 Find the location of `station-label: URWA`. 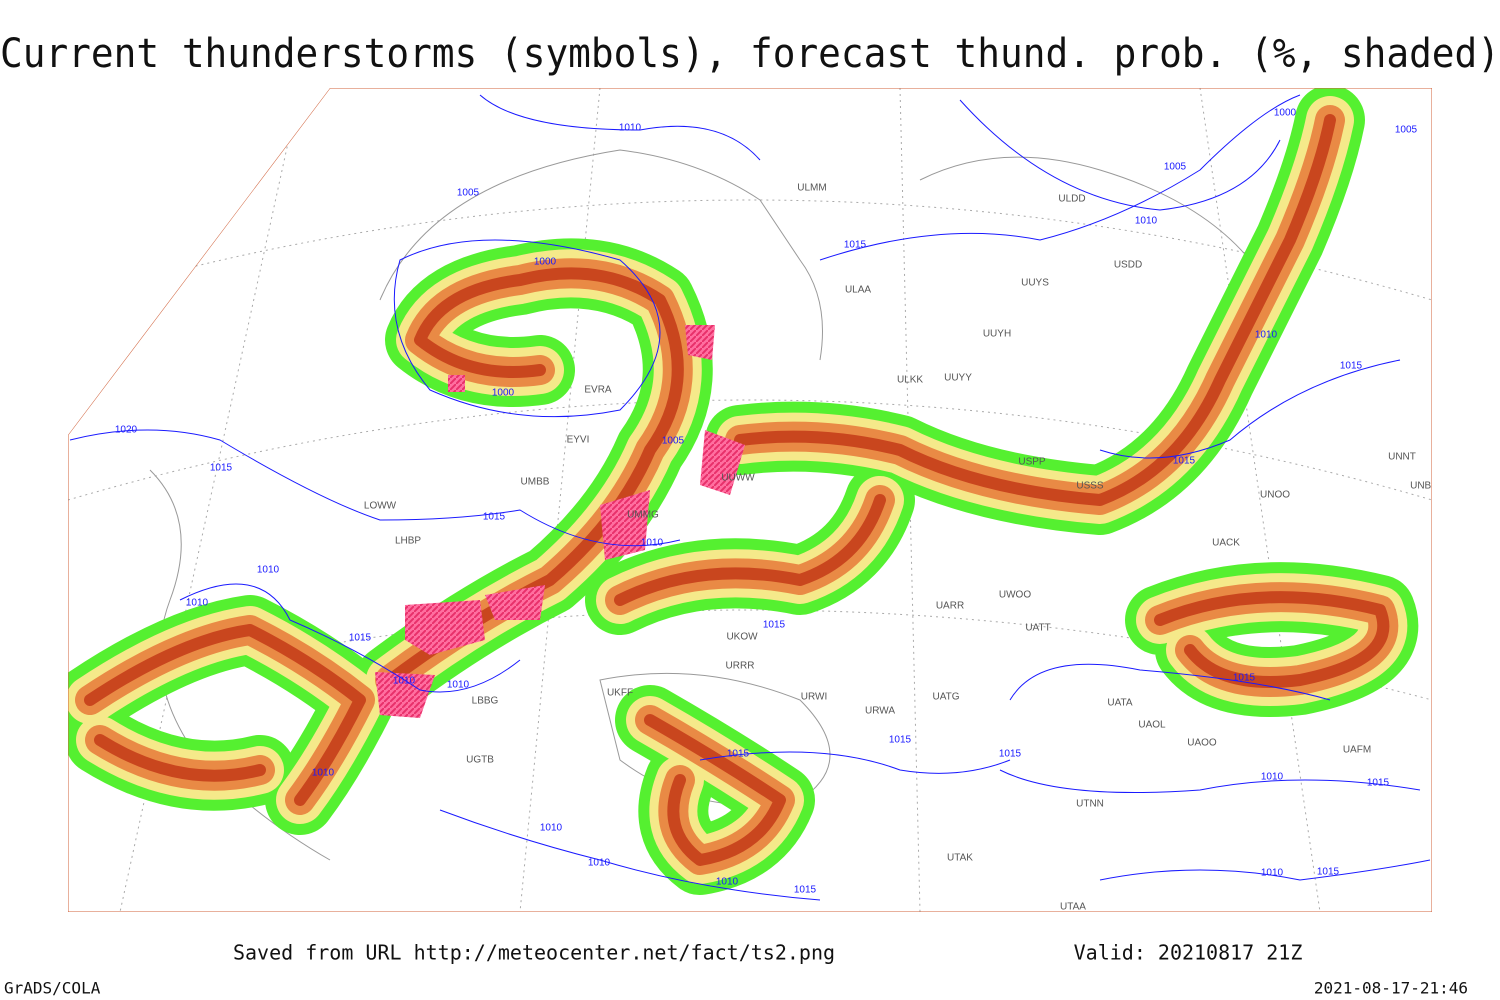

station-label: URWA is located at coordinates (880, 711).